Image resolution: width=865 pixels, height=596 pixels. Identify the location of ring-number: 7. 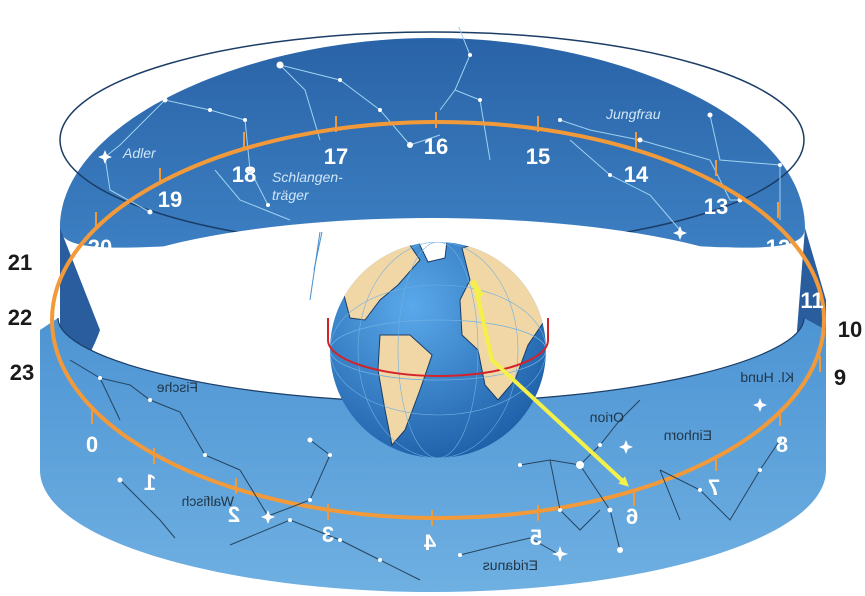
(714, 487).